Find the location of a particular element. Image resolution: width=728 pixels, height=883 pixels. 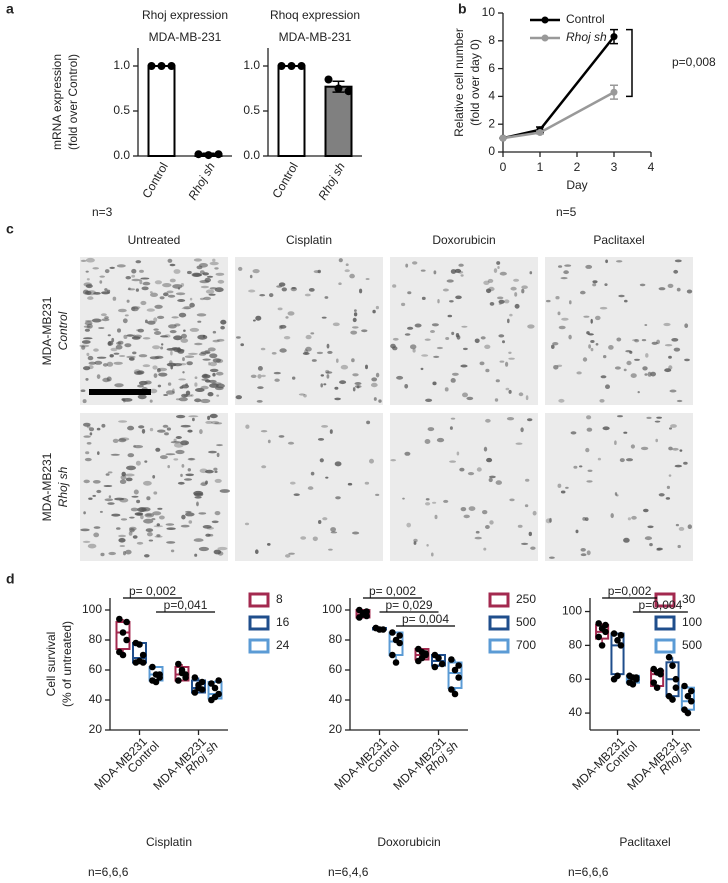

chart-title: Rhoj expression is located at coordinates (185, 15).